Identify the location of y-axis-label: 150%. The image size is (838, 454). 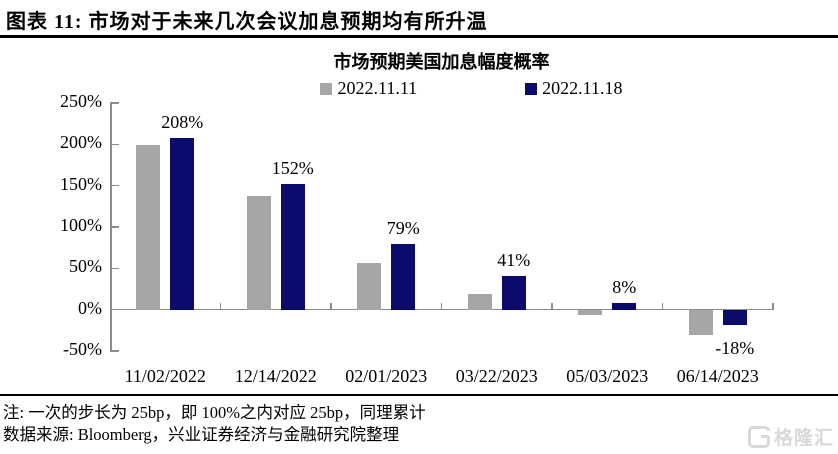
(81, 183).